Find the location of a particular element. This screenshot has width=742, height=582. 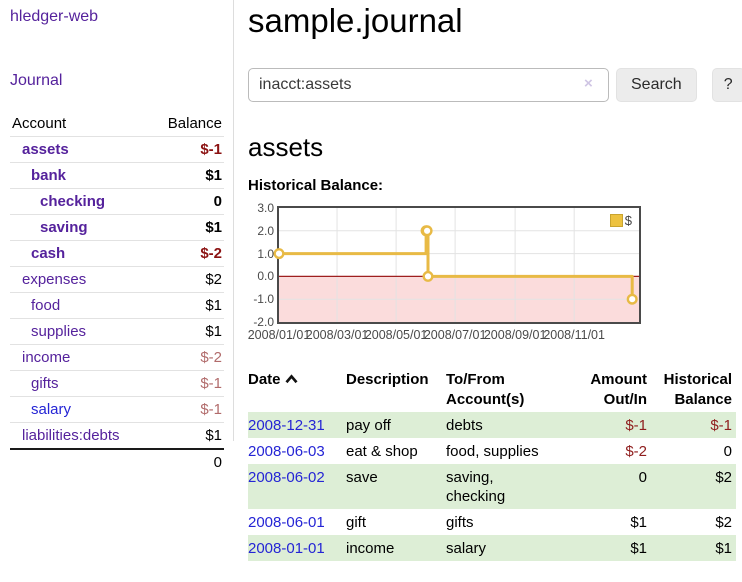

sidebar-account-link: liabilities:debts is located at coordinates (71, 435).